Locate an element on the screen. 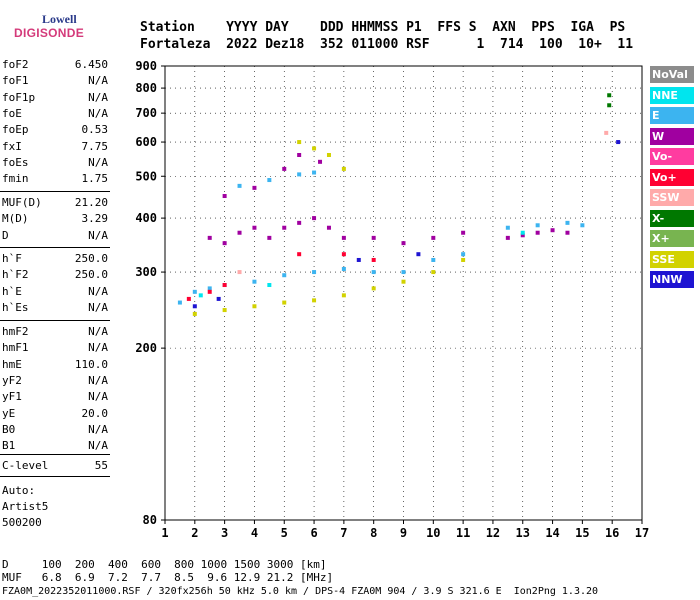 This screenshot has height=600, width=700. param-name: hmF1 is located at coordinates (15, 348).